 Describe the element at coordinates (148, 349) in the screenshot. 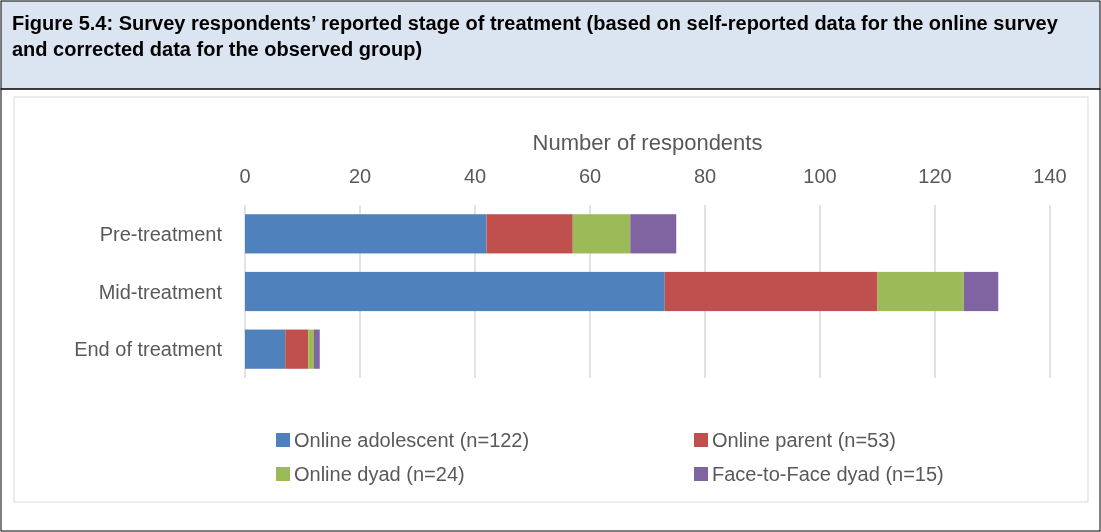

I see `y-tick-label: End of treatment` at that location.